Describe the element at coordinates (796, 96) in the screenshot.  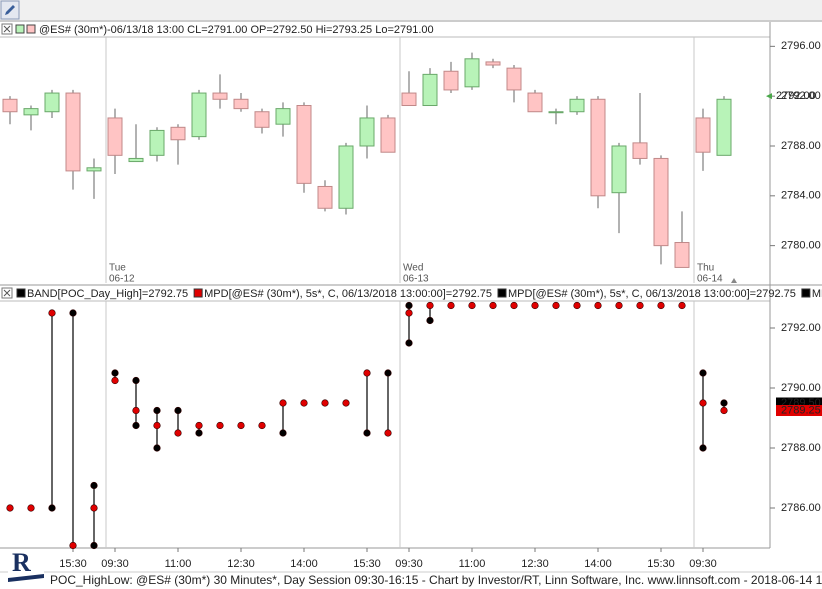
I see `price-marker-label: 2792.00` at that location.